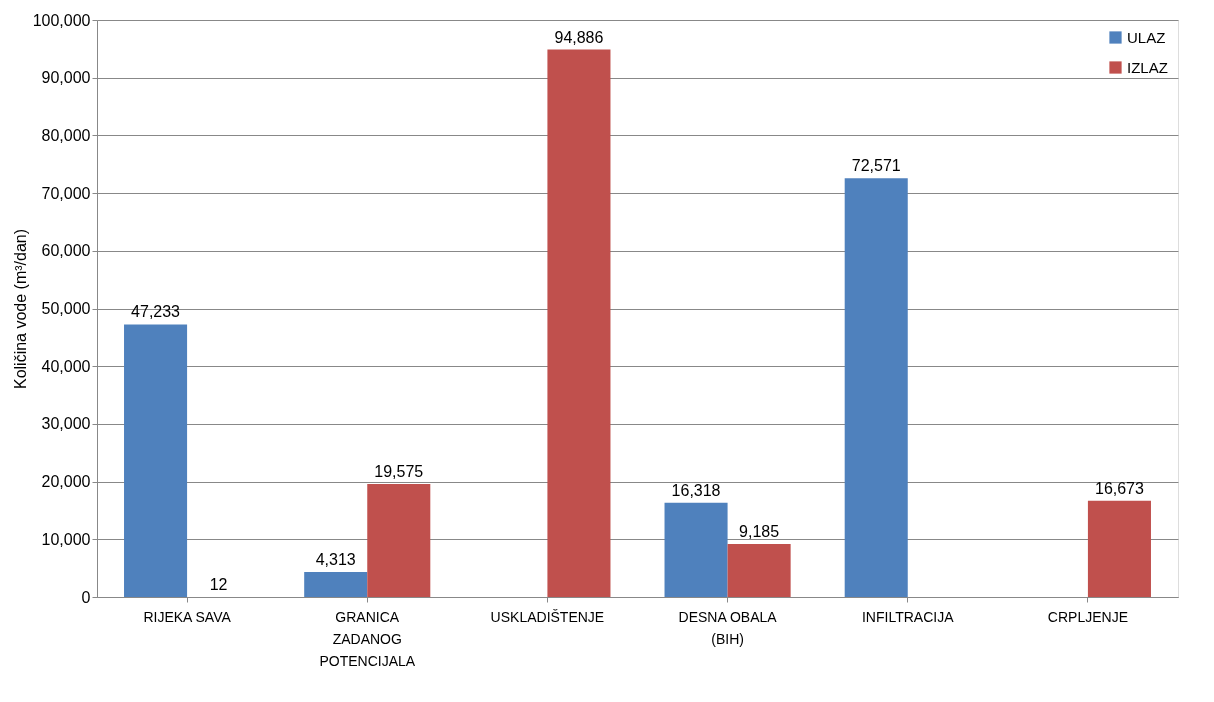  Describe the element at coordinates (696, 490) in the screenshot. I see `data-label: 16,318` at that location.